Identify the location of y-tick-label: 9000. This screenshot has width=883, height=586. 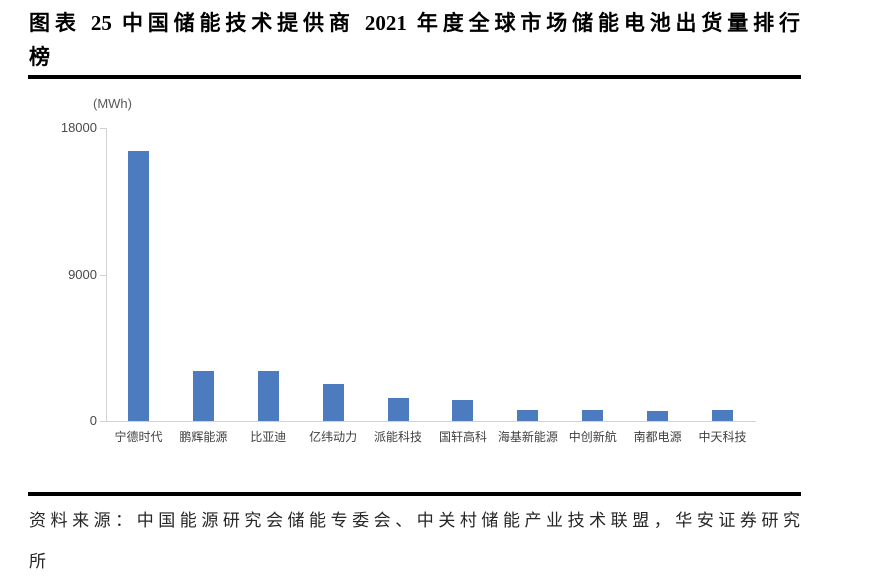
(82, 274).